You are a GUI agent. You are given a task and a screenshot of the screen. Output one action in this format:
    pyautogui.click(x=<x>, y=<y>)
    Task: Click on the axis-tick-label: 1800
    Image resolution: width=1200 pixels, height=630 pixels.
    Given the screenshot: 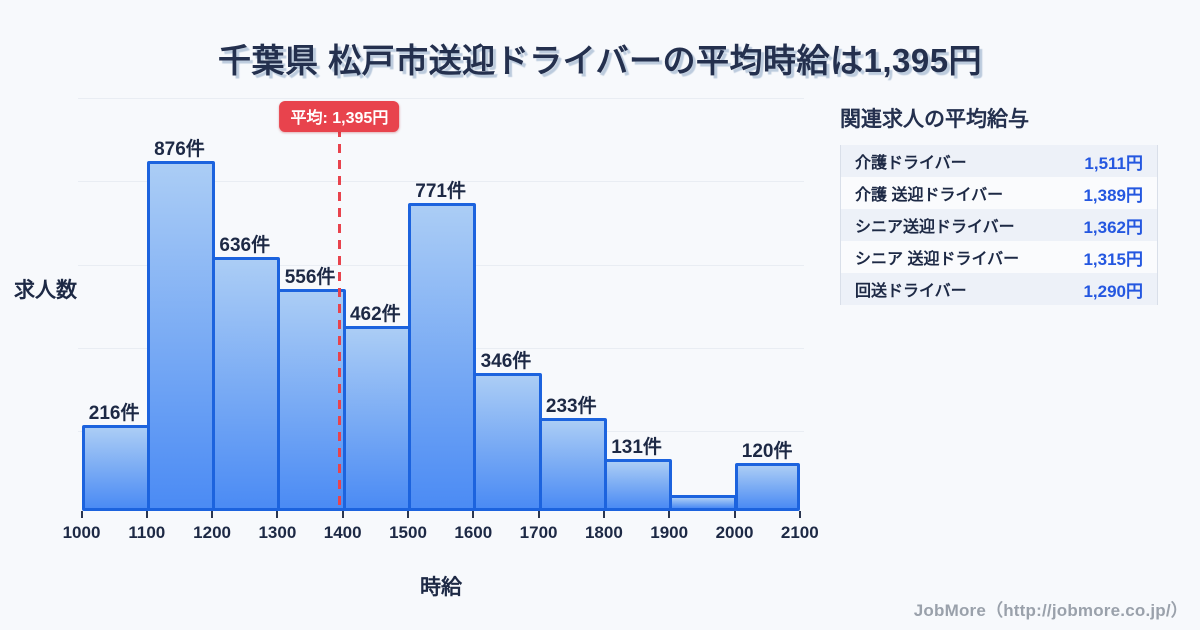 What is the action you would take?
    pyautogui.click(x=603, y=532)
    